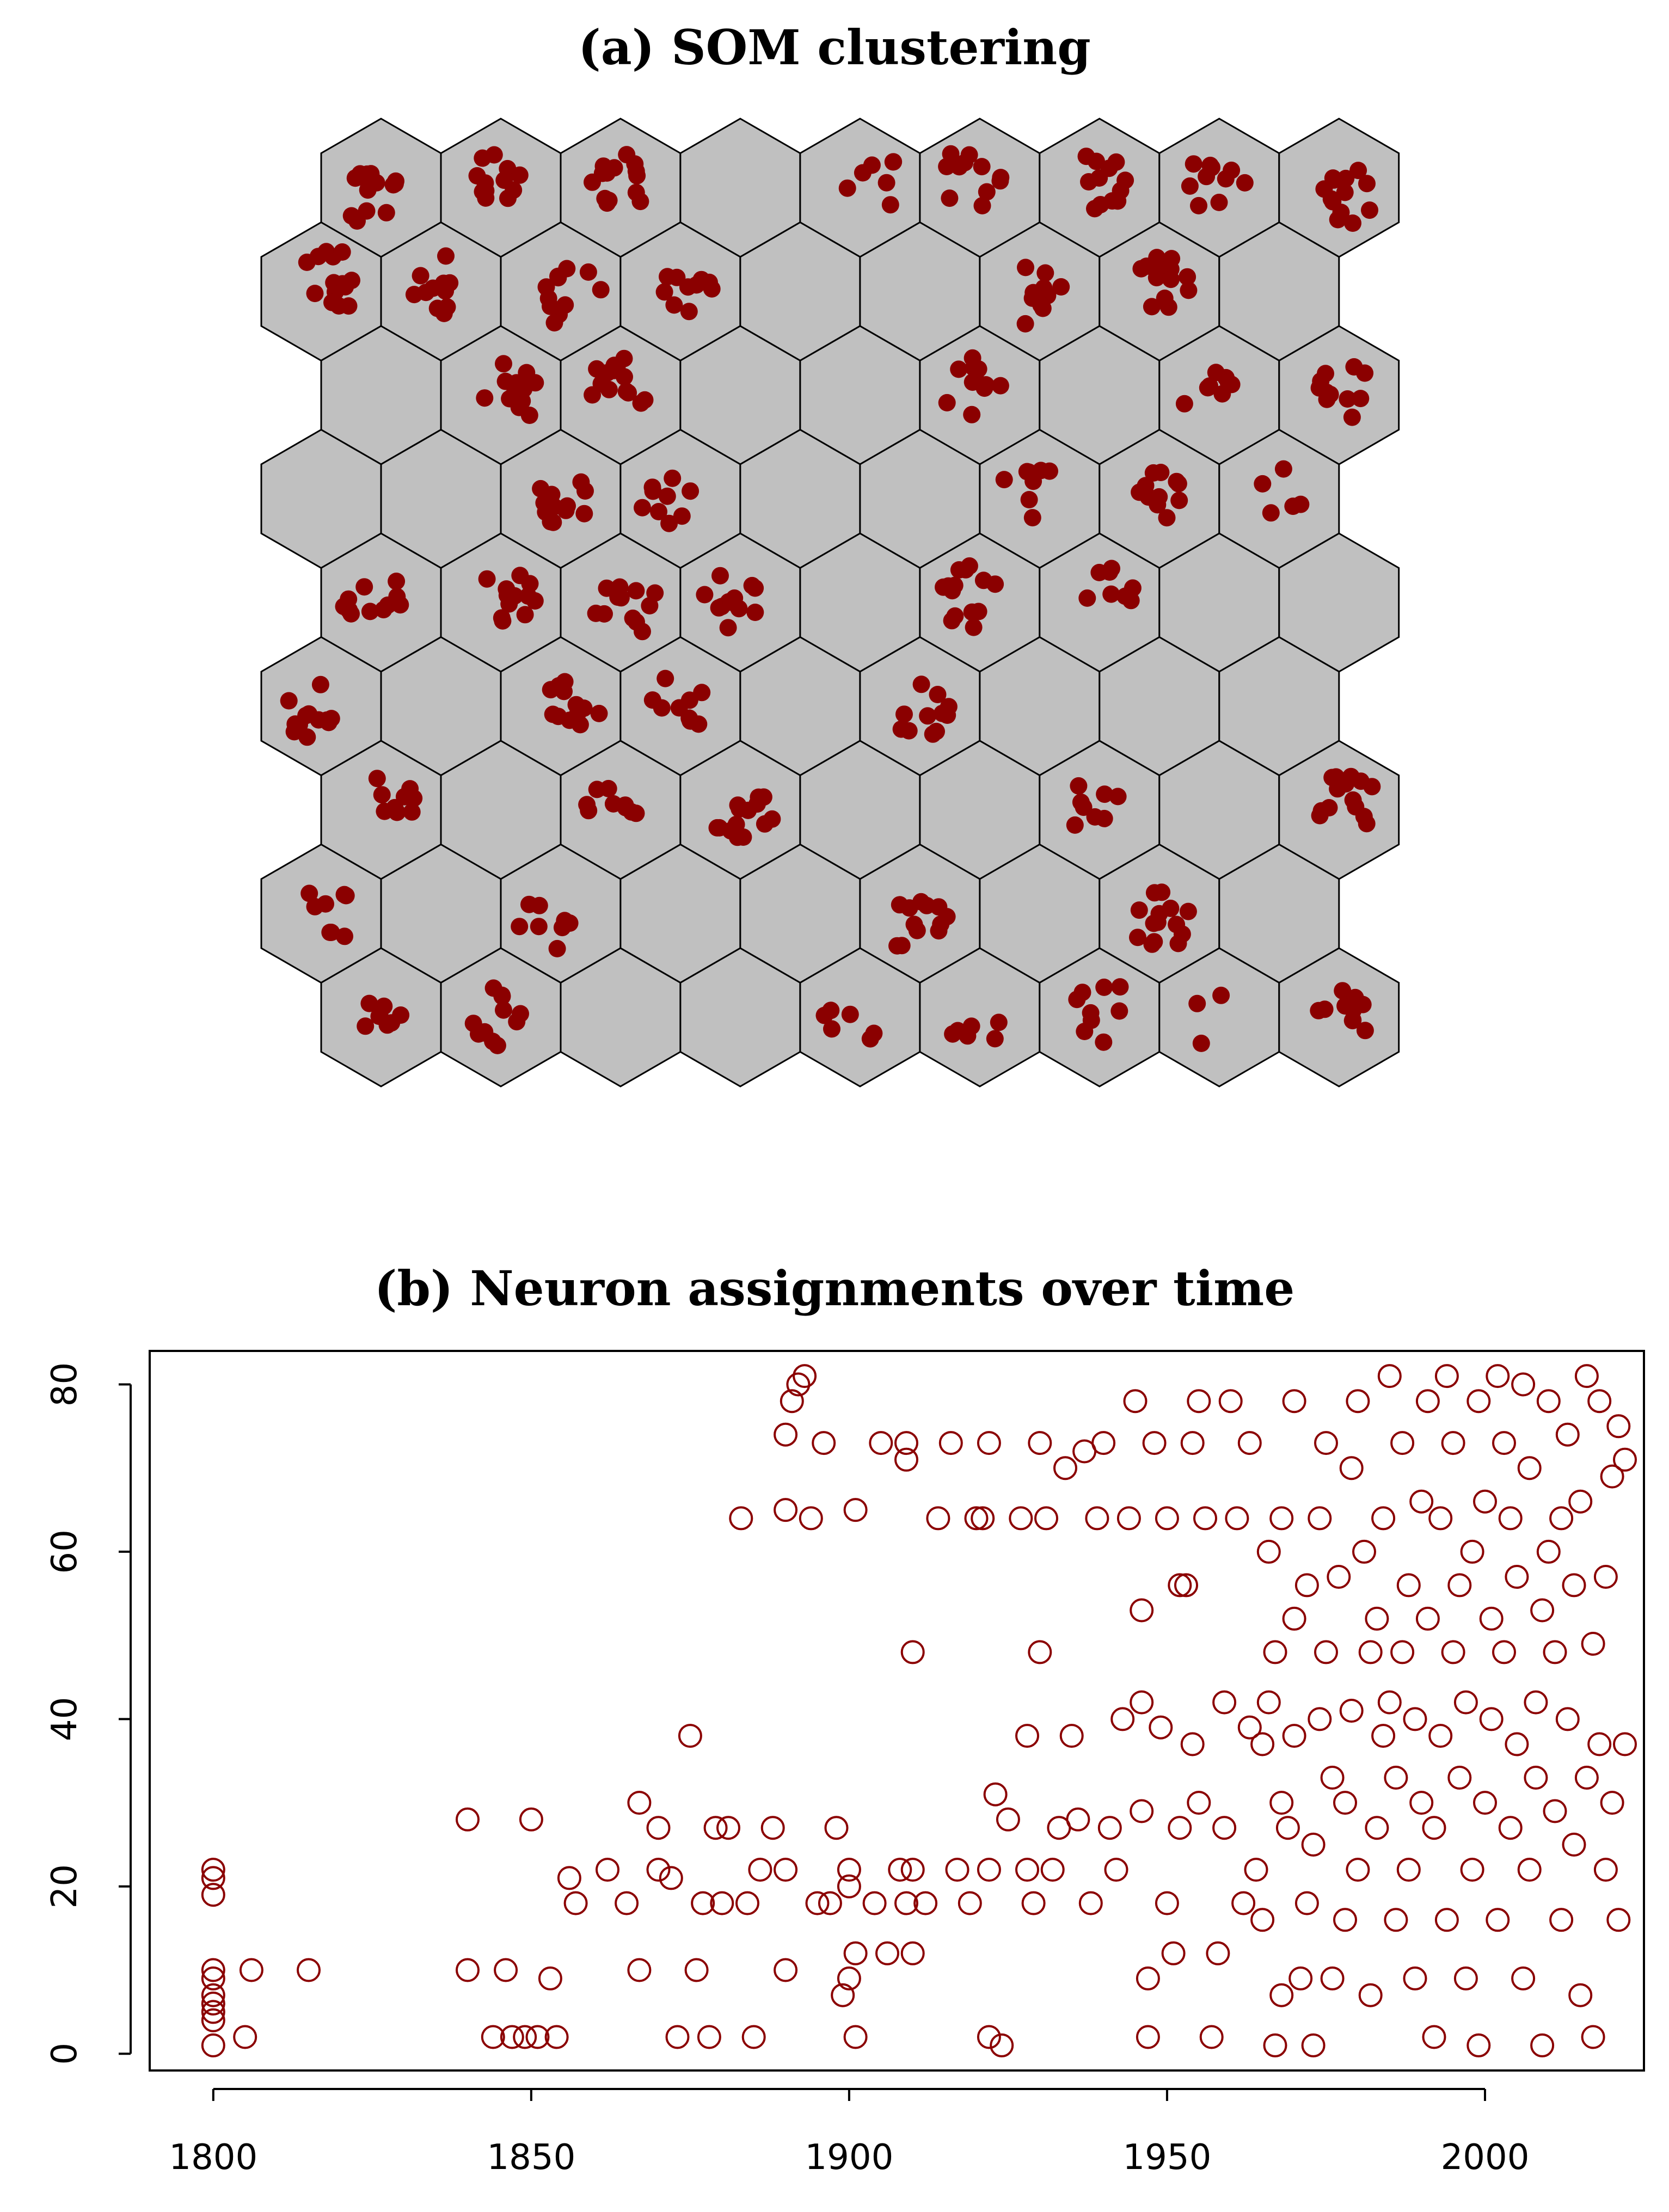 This screenshot has height=2212, width=1669. I want to click on y-tick-label: 20, so click(65, 1886).